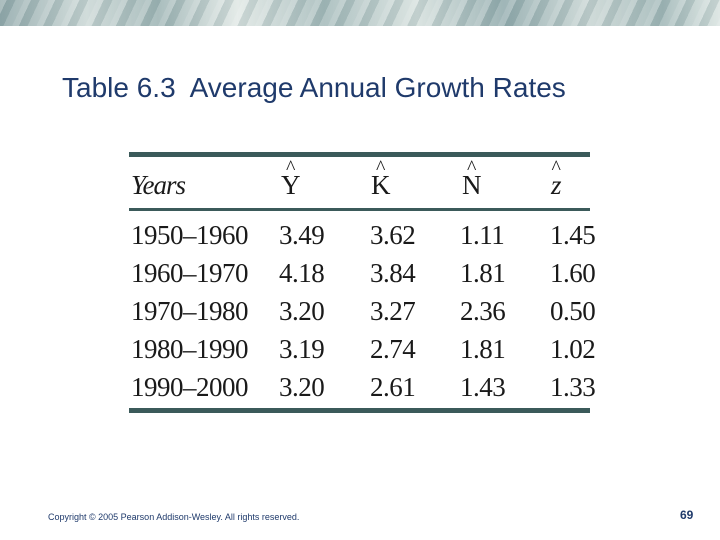 The image size is (720, 540). Describe the element at coordinates (381, 185) in the screenshot. I see `header-k-hat: K` at that location.